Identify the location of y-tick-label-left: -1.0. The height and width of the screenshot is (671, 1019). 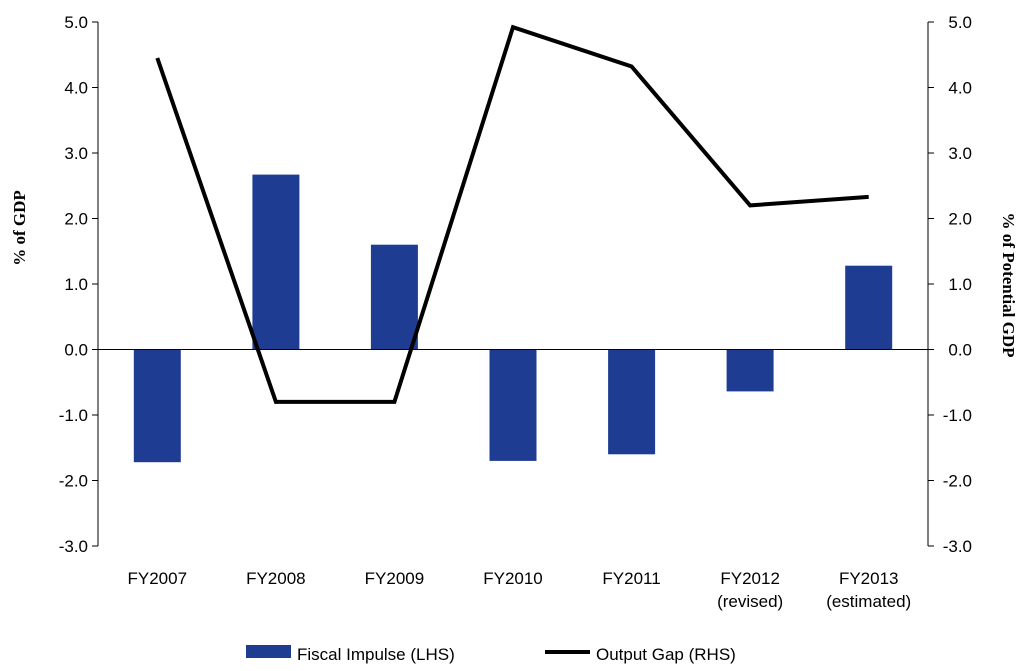
(73, 415).